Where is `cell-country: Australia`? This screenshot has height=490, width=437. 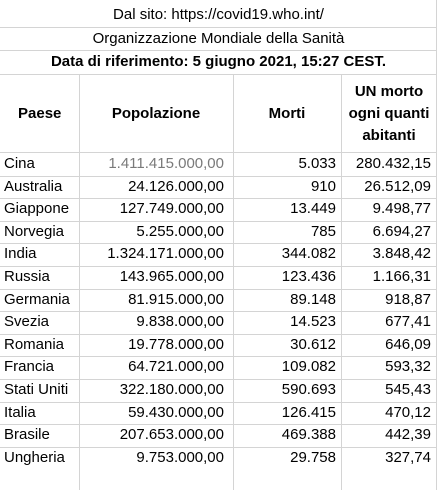 cell-country: Australia is located at coordinates (33, 186).